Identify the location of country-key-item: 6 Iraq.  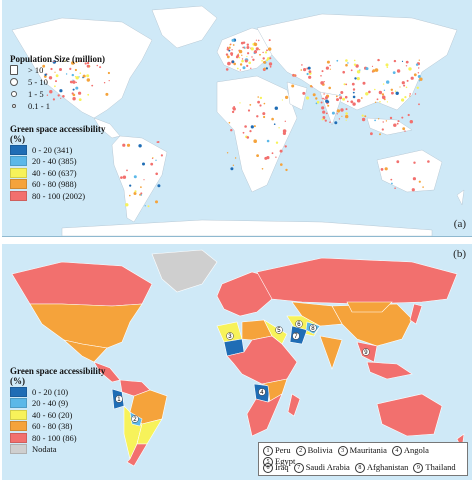
(276, 467).